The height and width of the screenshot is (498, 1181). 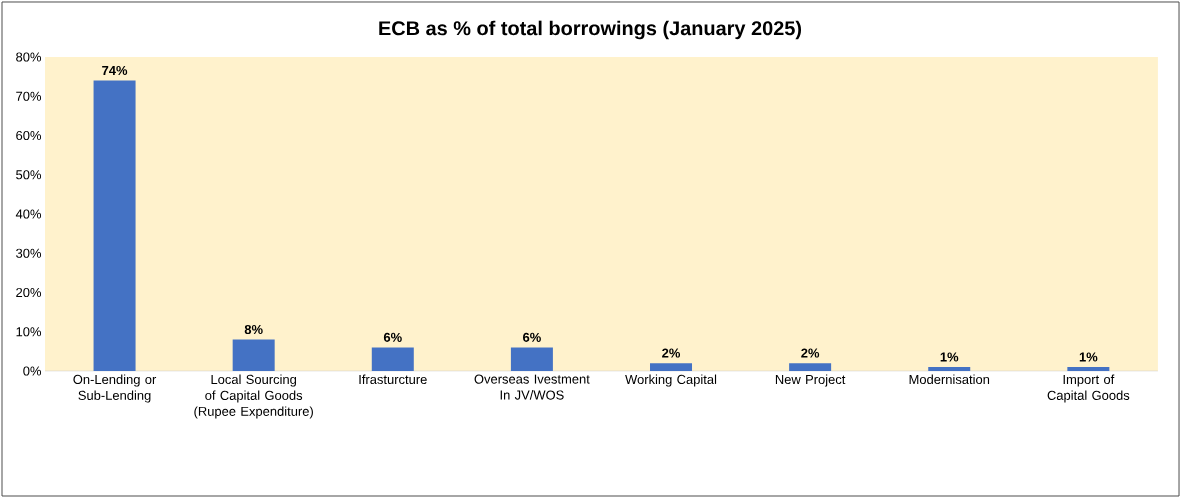 I want to click on y-tick-label: 60%, so click(x=29, y=135).